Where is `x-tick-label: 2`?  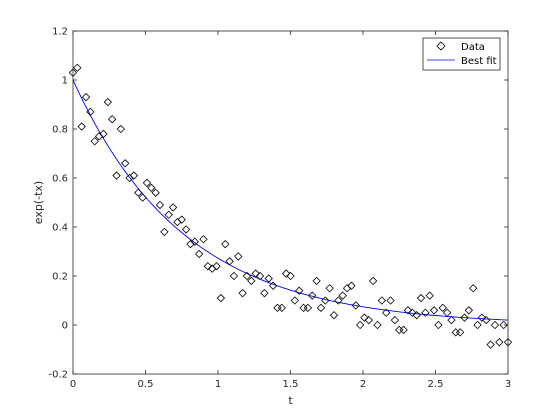
x-tick-label: 2 is located at coordinates (363, 384).